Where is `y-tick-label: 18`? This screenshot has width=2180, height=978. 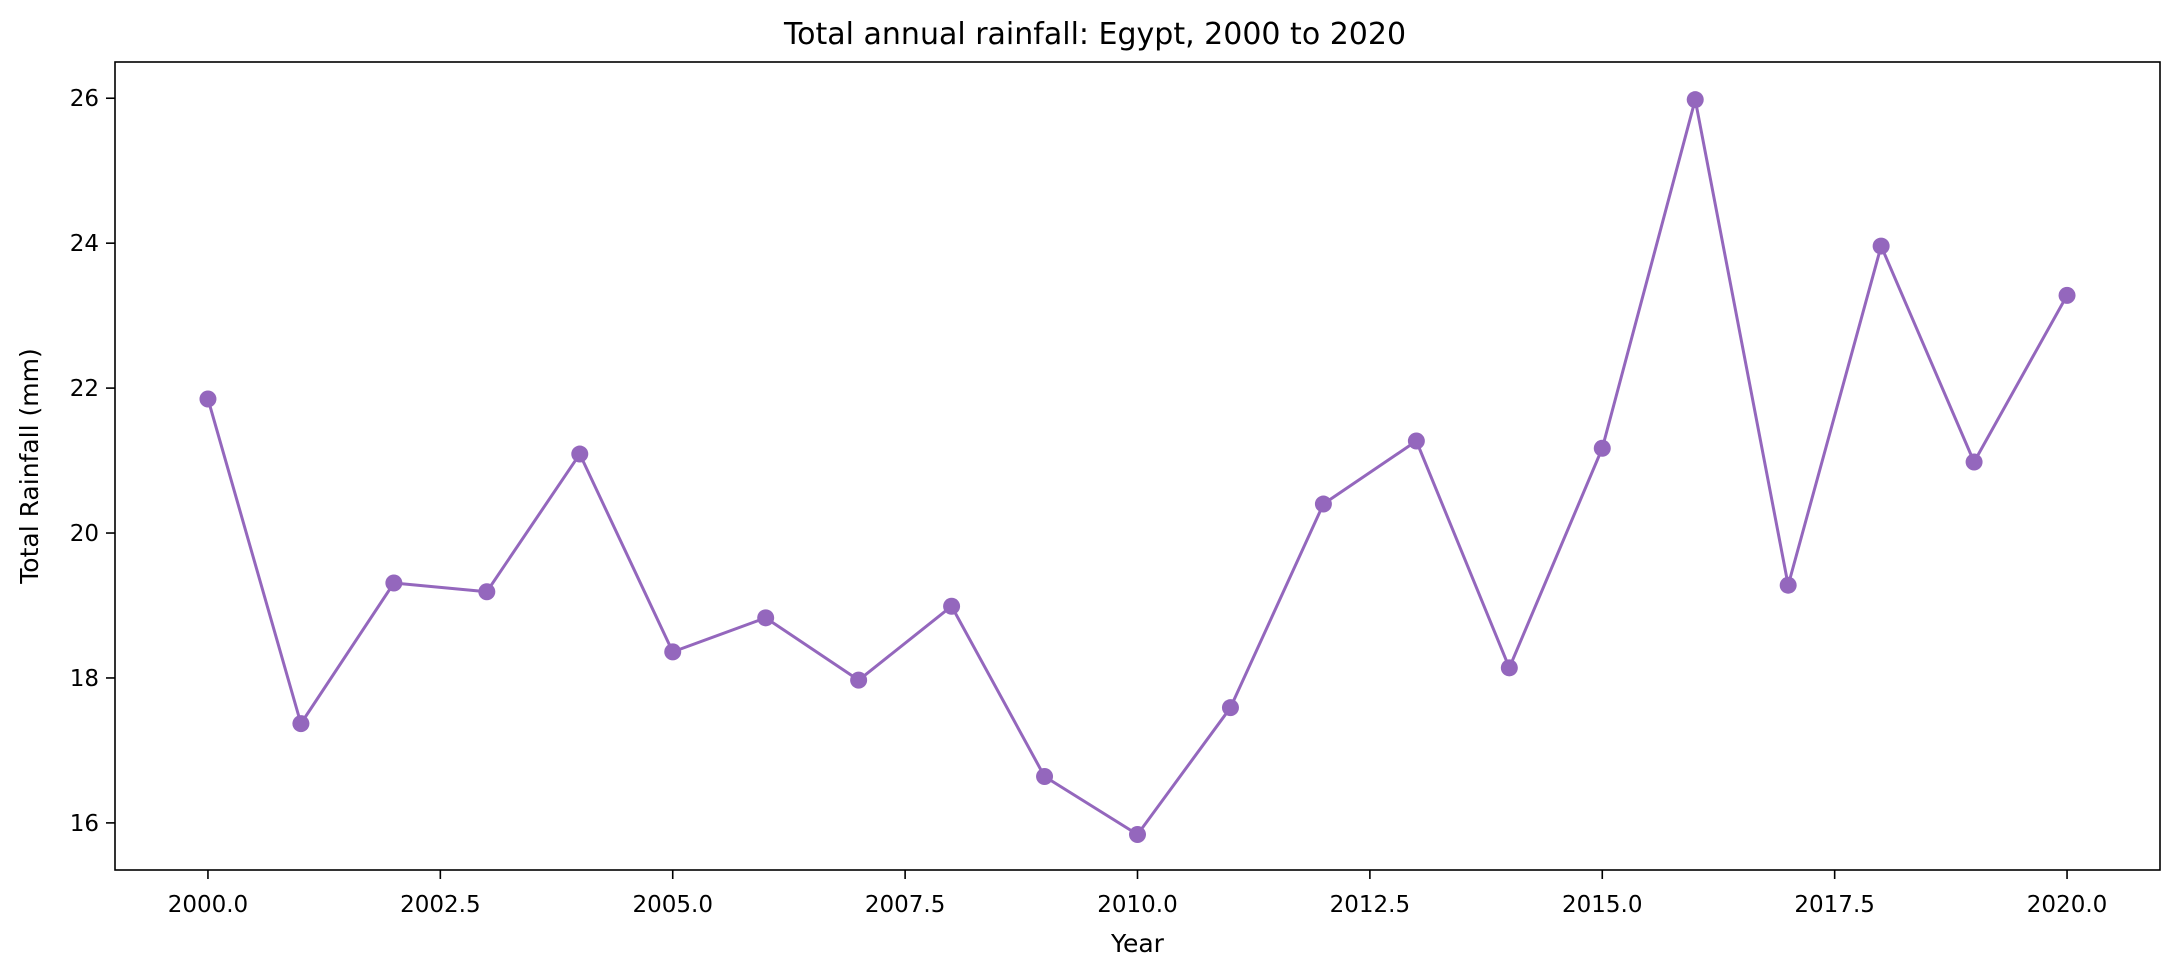 y-tick-label: 18 is located at coordinates (84, 679).